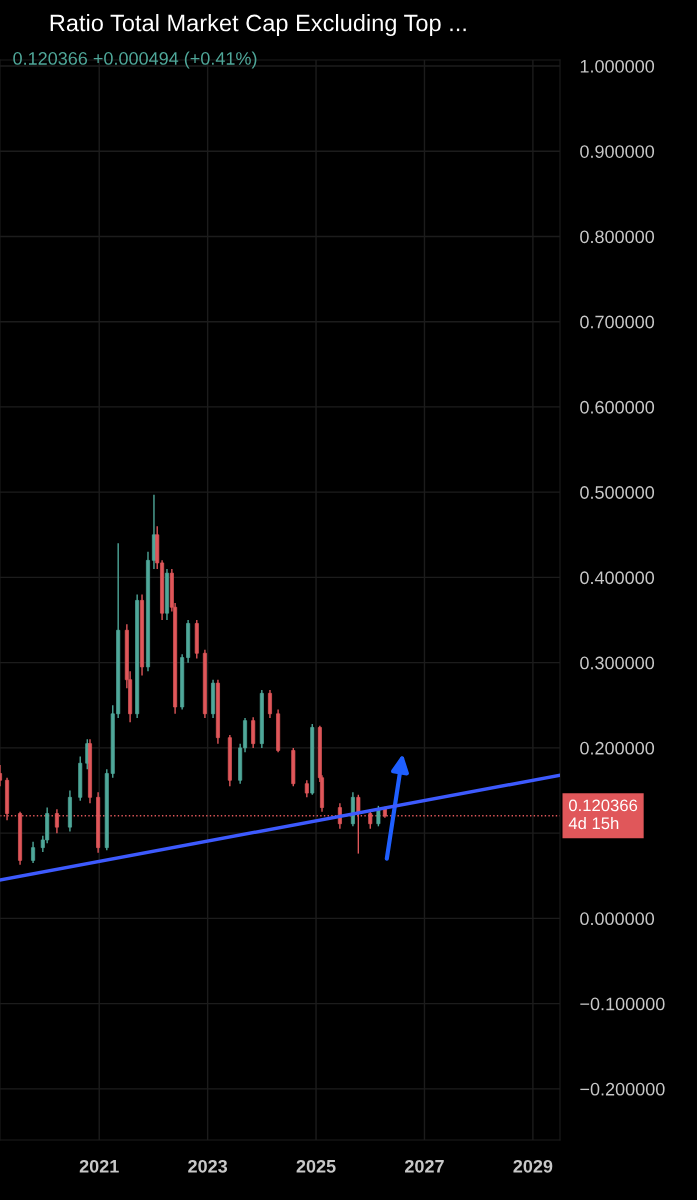 The height and width of the screenshot is (1200, 697). What do you see at coordinates (533, 1166) in the screenshot?
I see `x-tick-label: 2029` at bounding box center [533, 1166].